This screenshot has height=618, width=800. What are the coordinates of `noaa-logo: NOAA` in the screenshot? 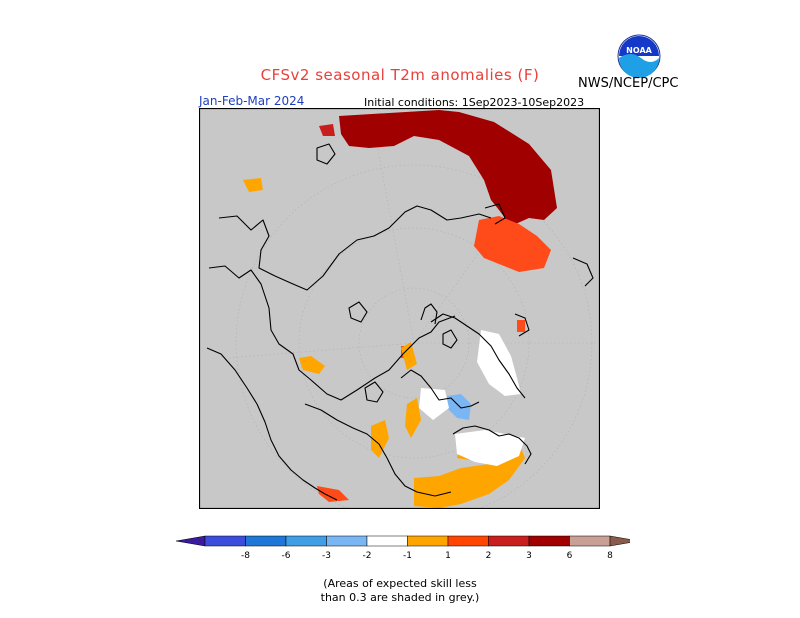 It's located at (639, 56).